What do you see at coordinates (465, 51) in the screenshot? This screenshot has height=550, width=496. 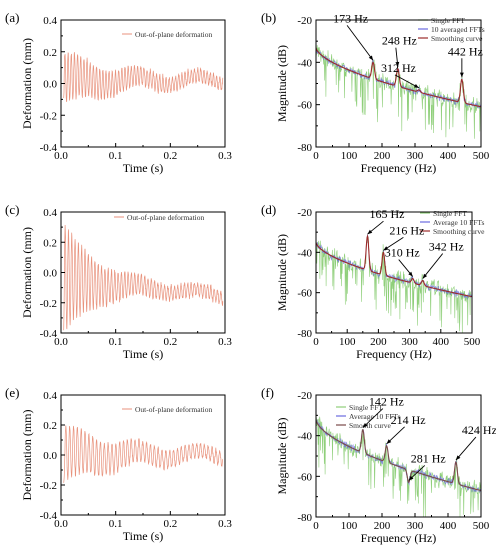 I see `peak-annotation-label: 442 Hz` at bounding box center [465, 51].